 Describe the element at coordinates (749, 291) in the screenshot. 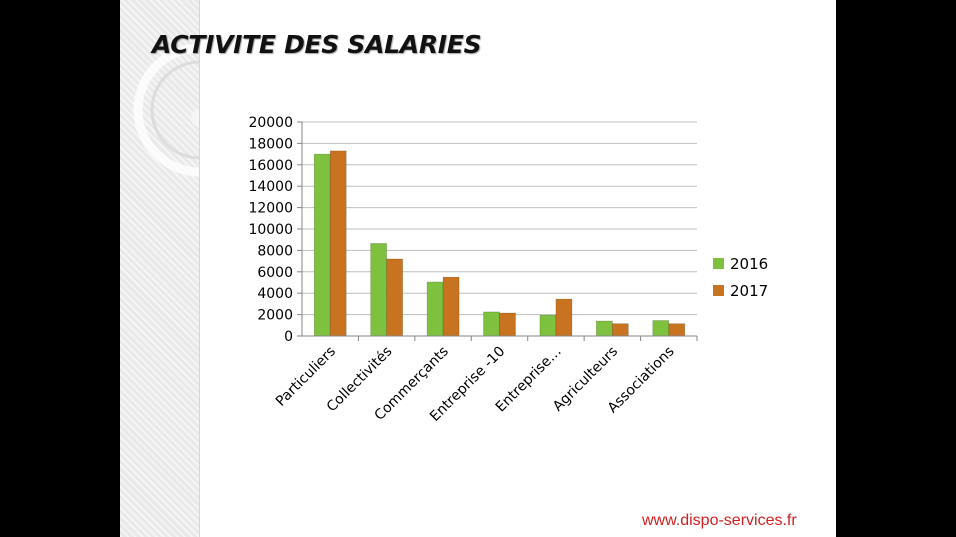

I see `legend-label: 2017` at that location.